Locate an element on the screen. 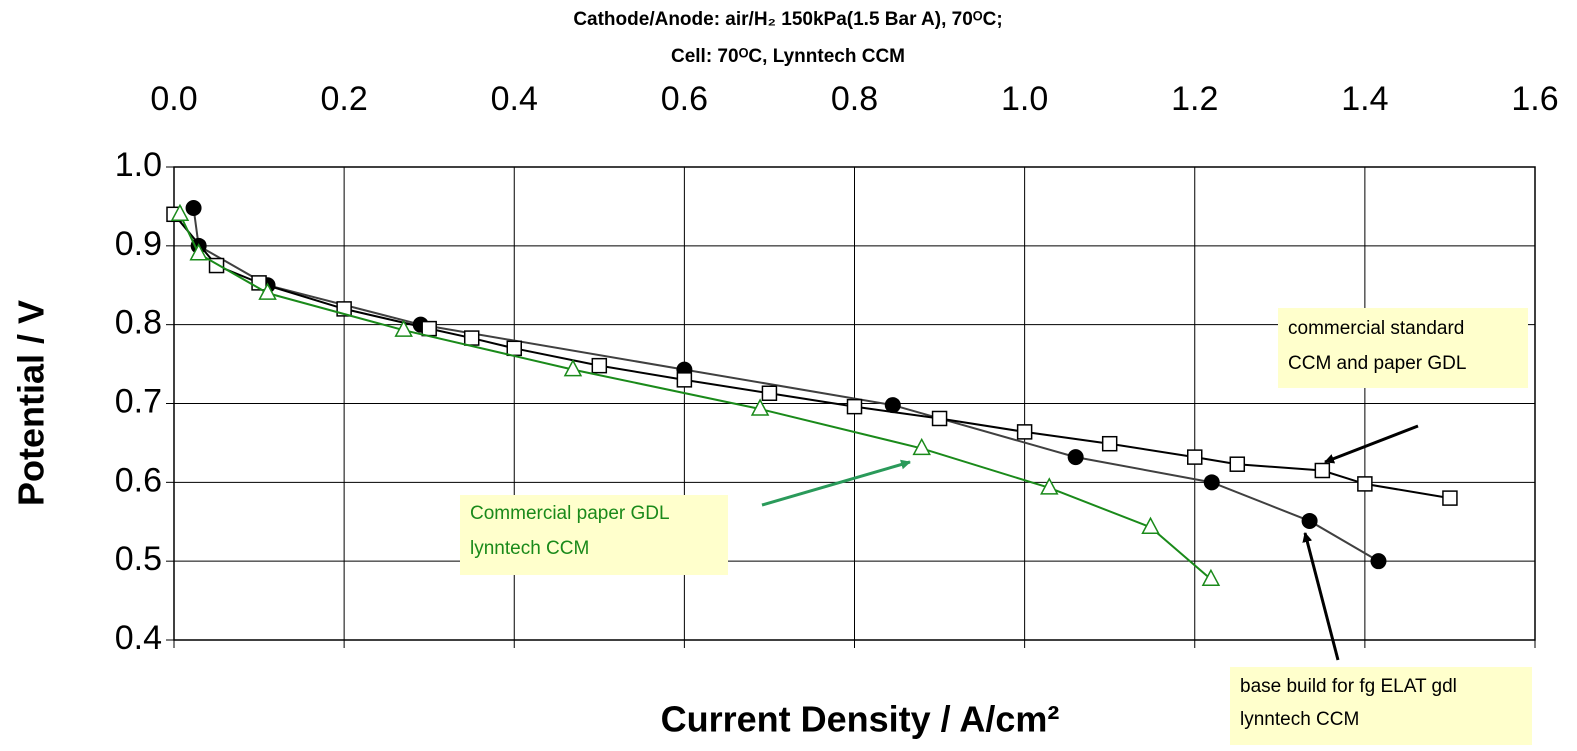 The height and width of the screenshot is (751, 1577). annotation: base build for fg ELAT gdl lynntech CCM is located at coordinates (1381, 638).